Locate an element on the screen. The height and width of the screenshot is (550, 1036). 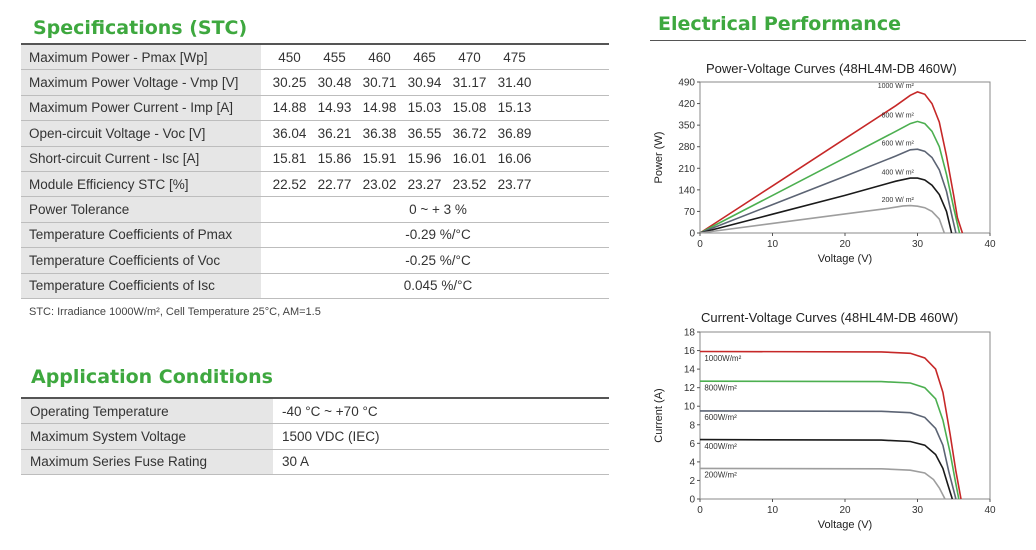
spec-value: 36.55 is located at coordinates (424, 133).